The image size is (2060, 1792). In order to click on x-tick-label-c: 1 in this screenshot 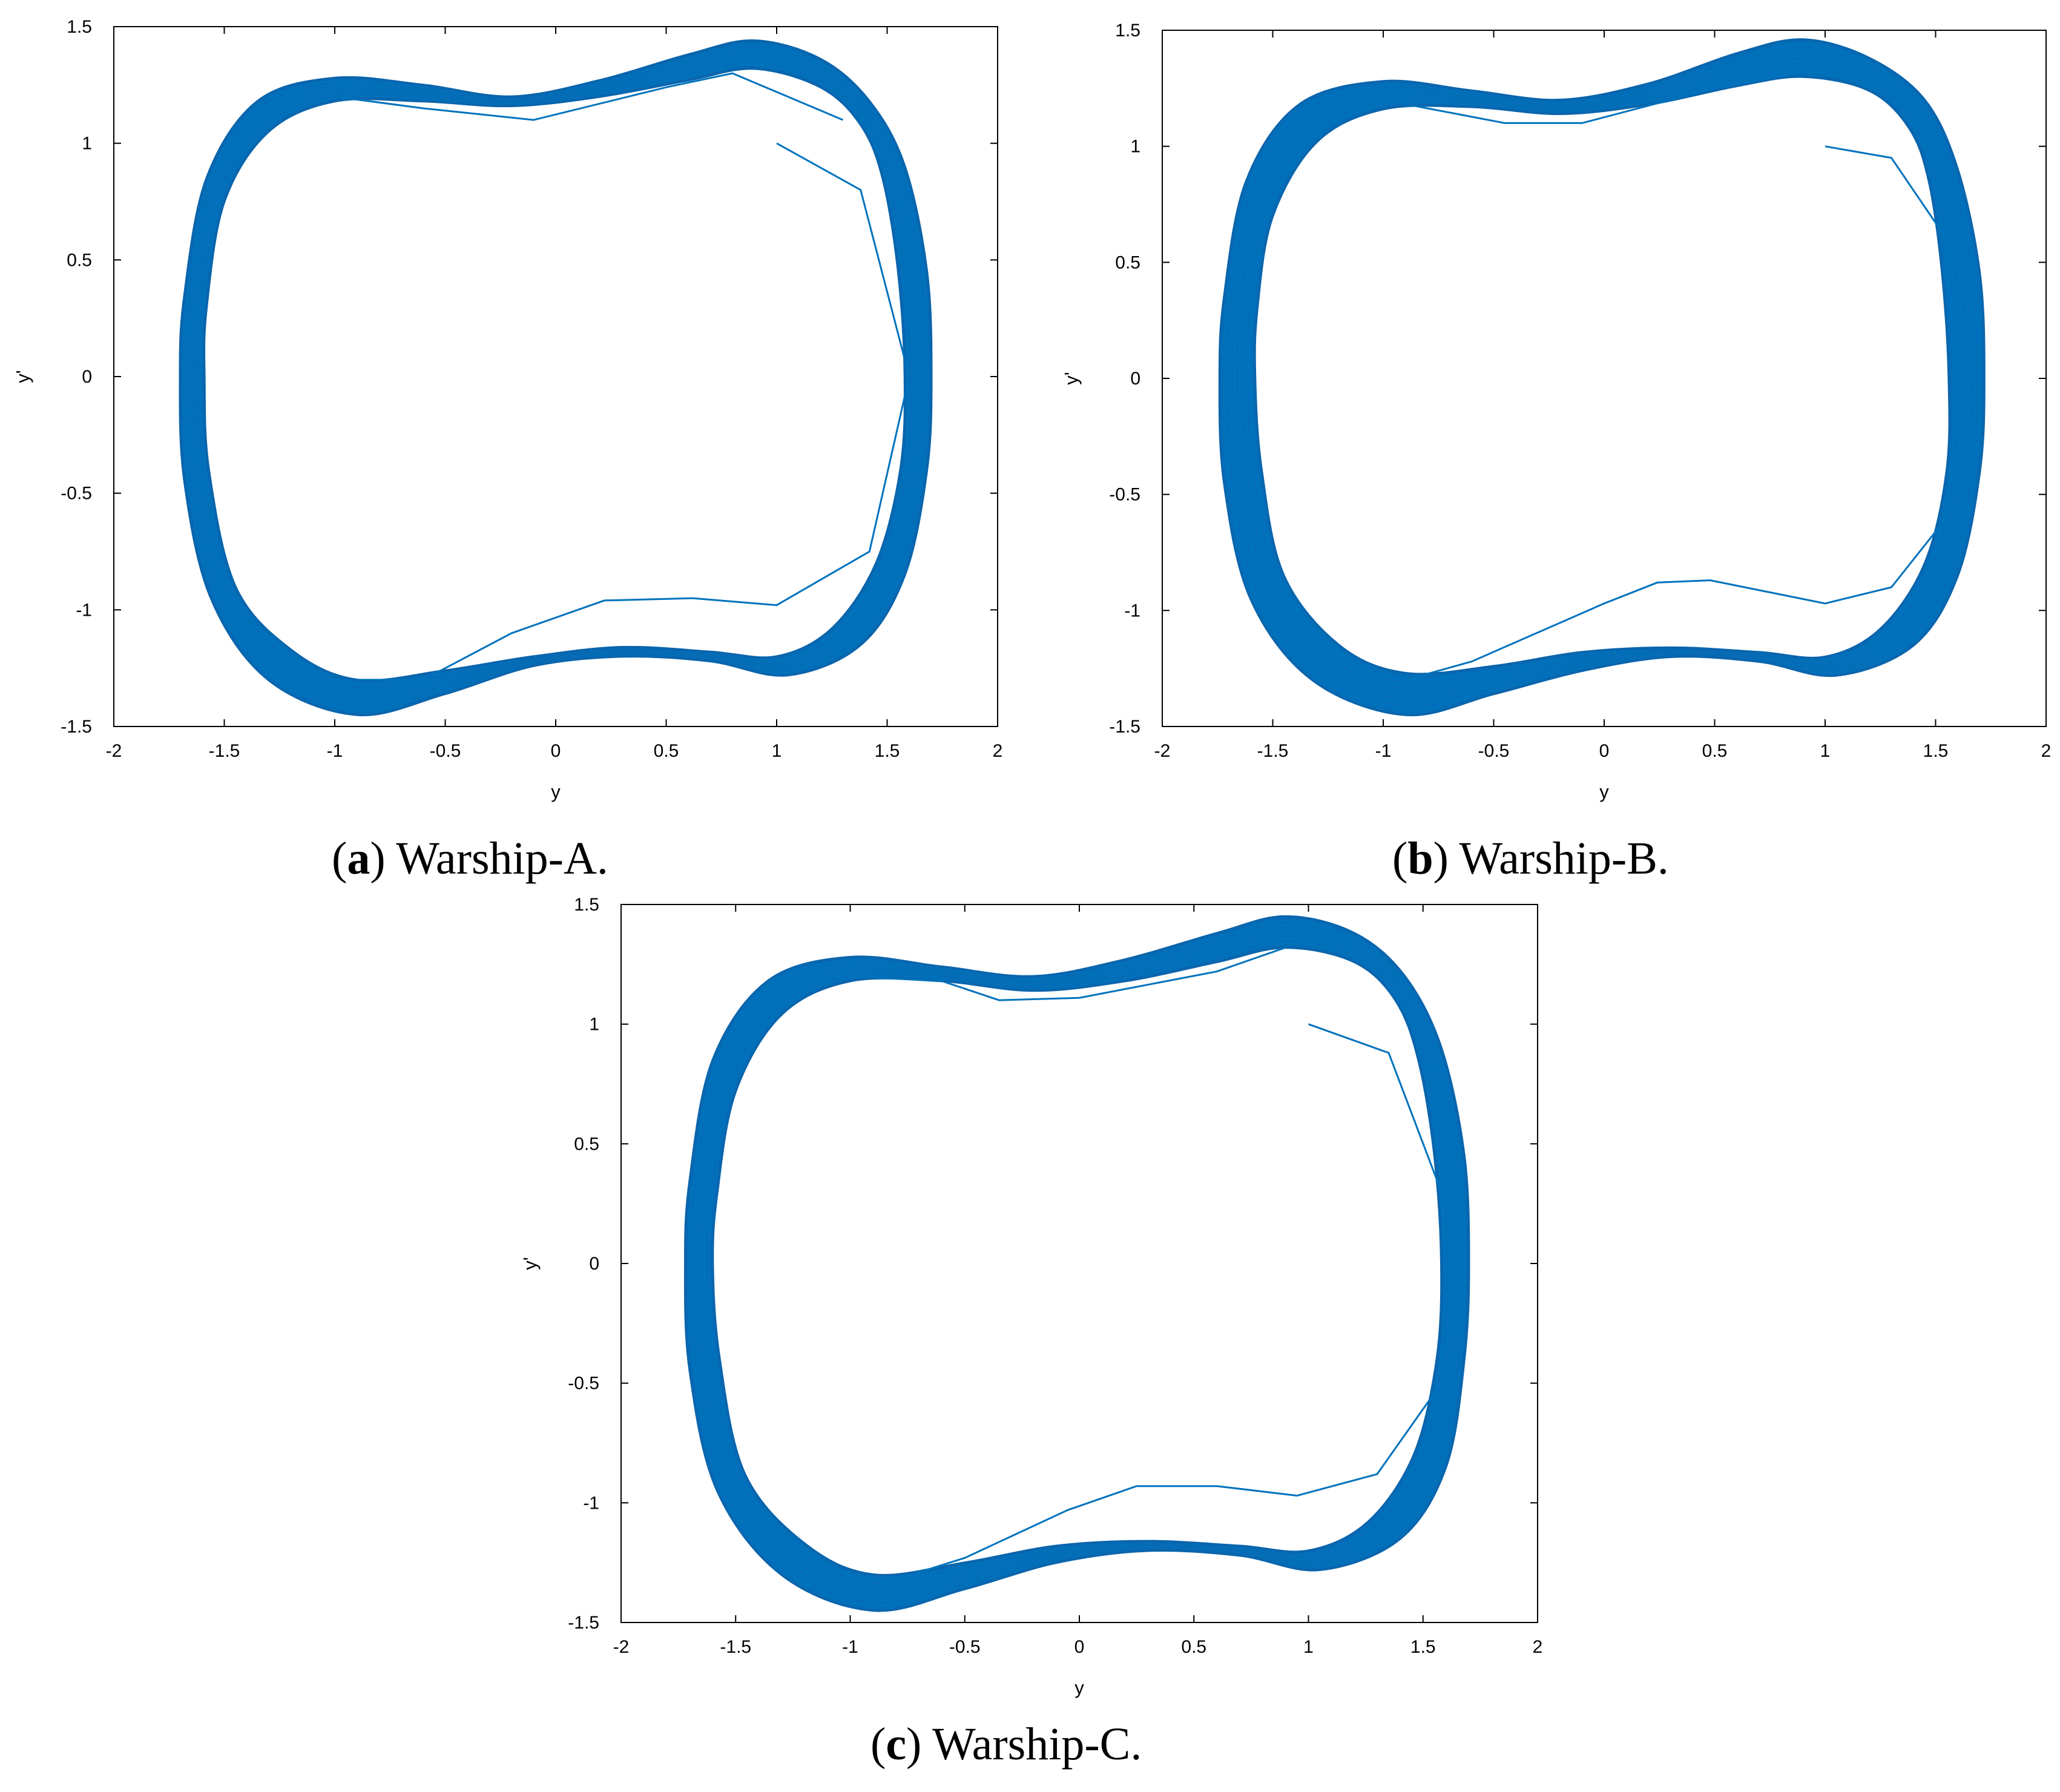, I will do `click(1308, 1647)`.